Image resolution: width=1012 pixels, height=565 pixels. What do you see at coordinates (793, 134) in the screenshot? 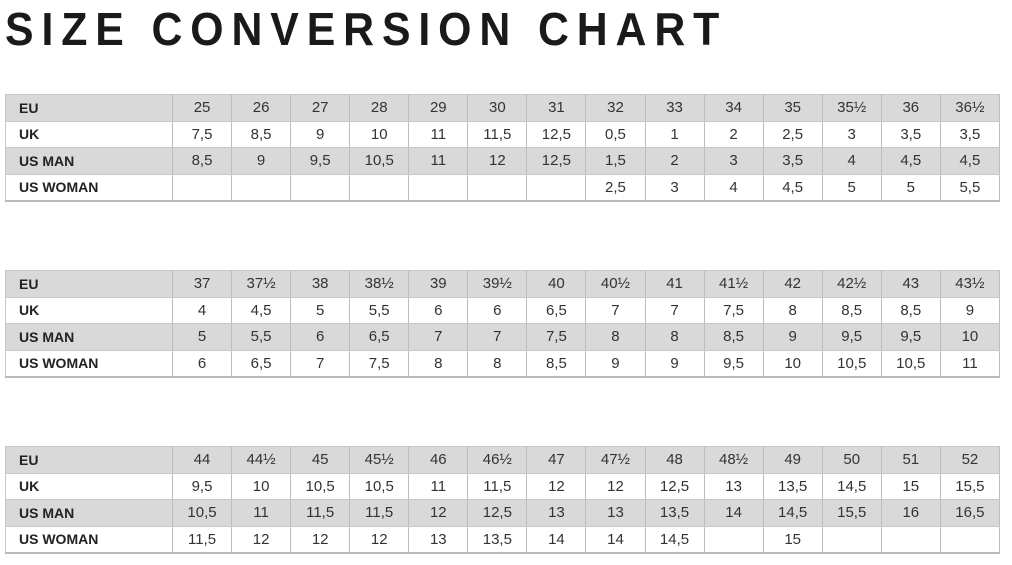
I see `size-cell: 2,5` at bounding box center [793, 134].